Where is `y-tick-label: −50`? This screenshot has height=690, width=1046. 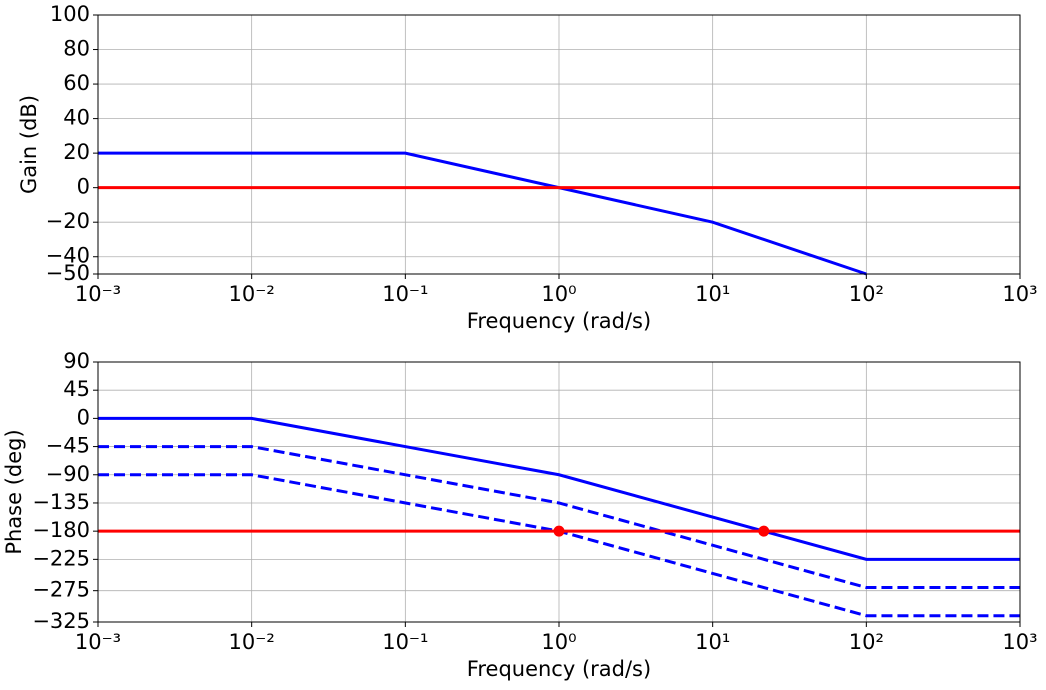 y-tick-label: −50 is located at coordinates (68, 273).